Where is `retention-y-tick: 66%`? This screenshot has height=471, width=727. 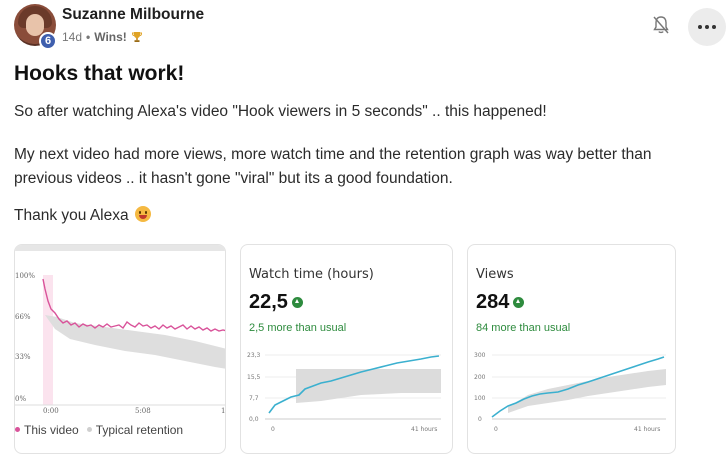
retention-y-tick: 66% is located at coordinates (23, 317).